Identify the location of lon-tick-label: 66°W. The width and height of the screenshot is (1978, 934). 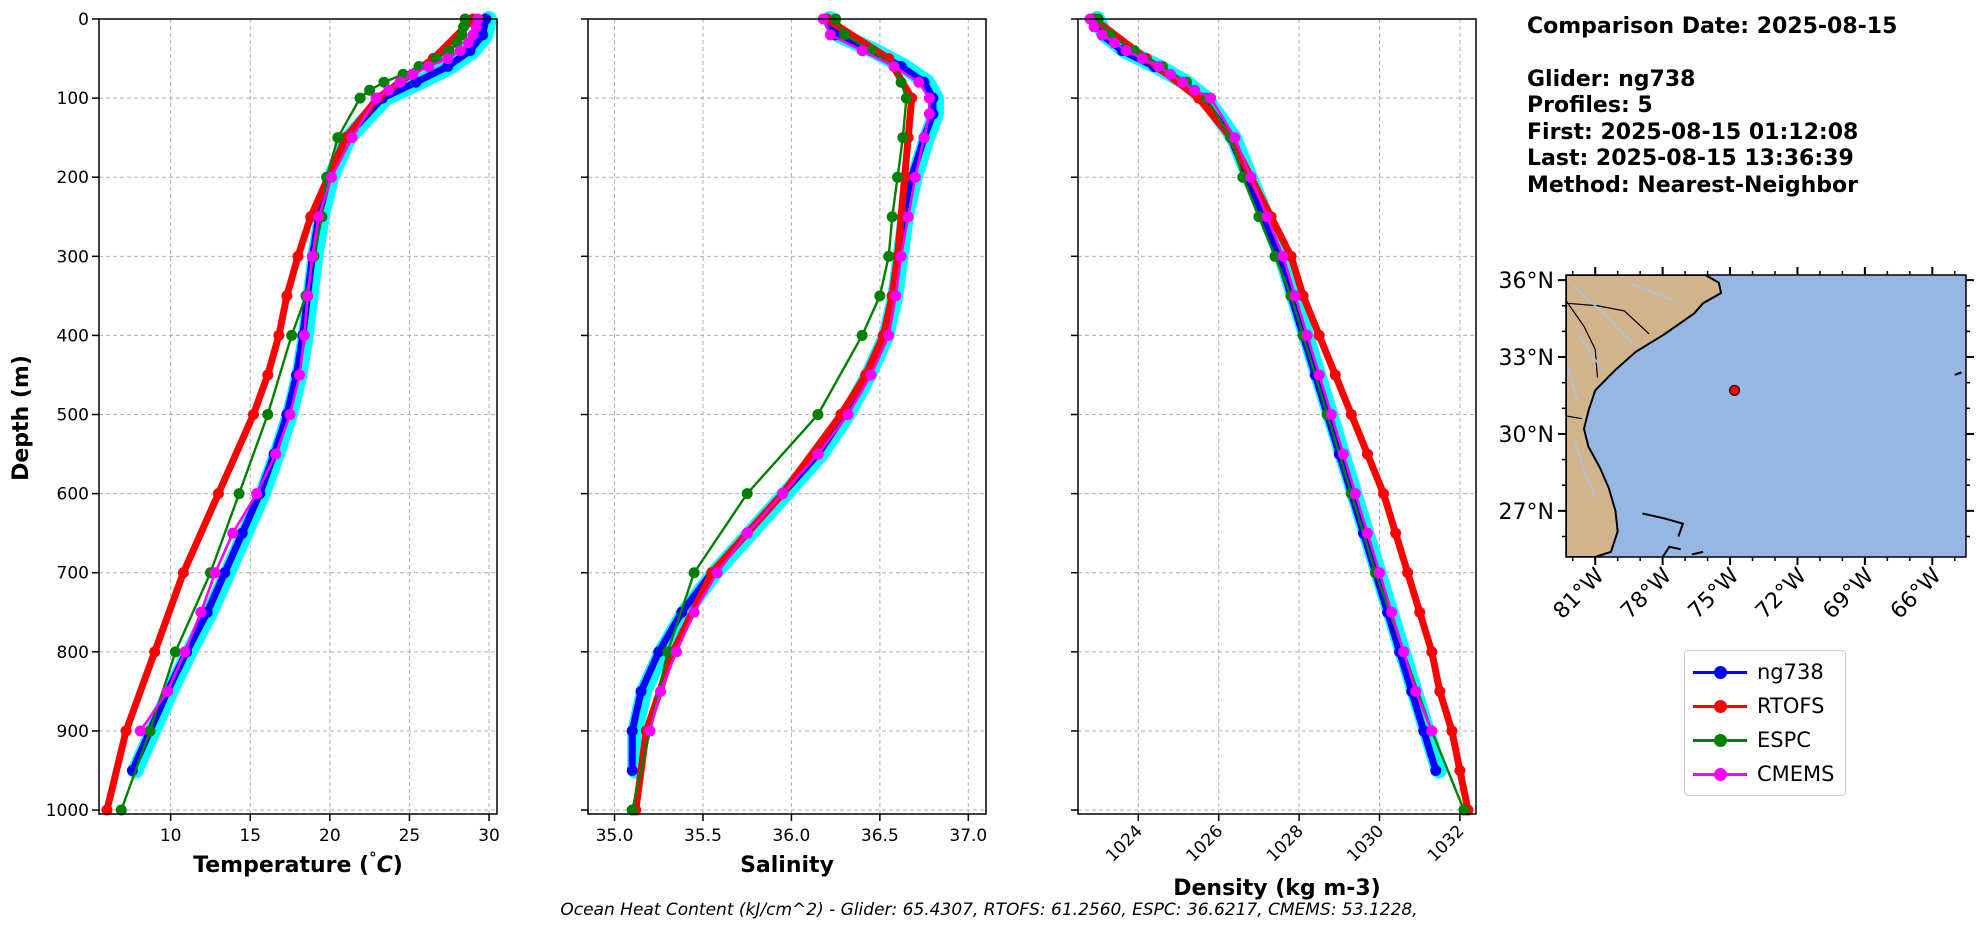
(1916, 593).